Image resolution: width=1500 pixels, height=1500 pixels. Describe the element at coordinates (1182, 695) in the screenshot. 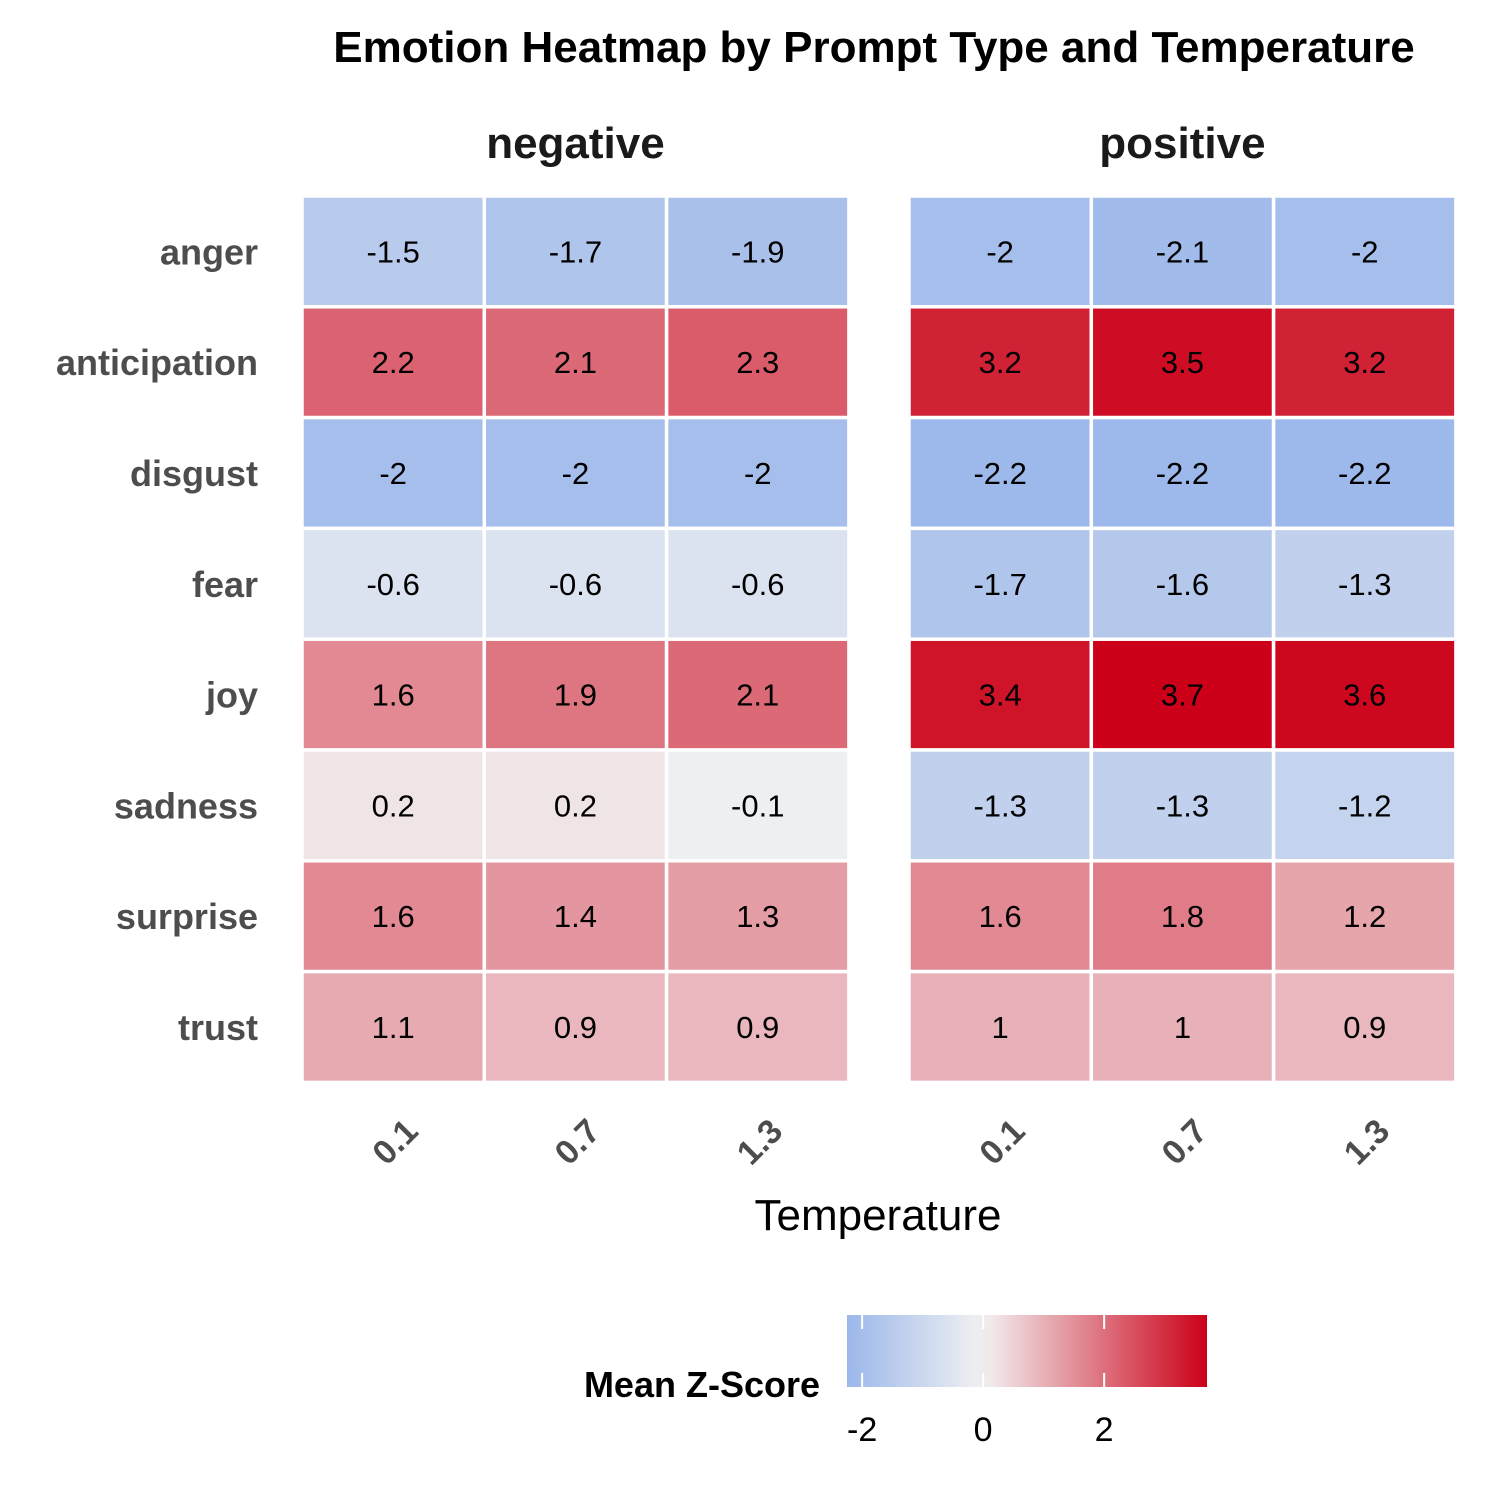

I see `cell-value-label: 3.7` at that location.